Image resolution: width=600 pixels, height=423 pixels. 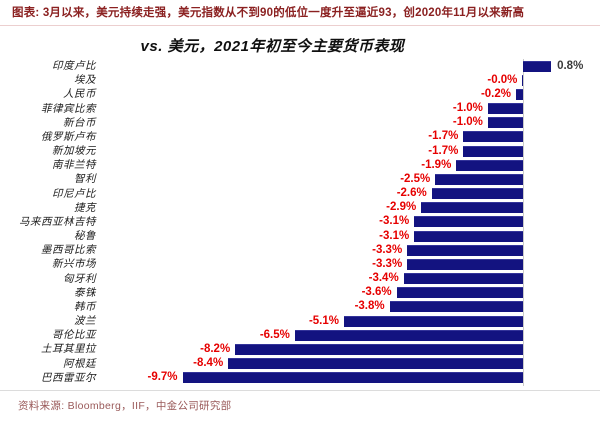 What do you see at coordinates (376, 292) in the screenshot?
I see `value-label: -3.6%` at bounding box center [376, 292].